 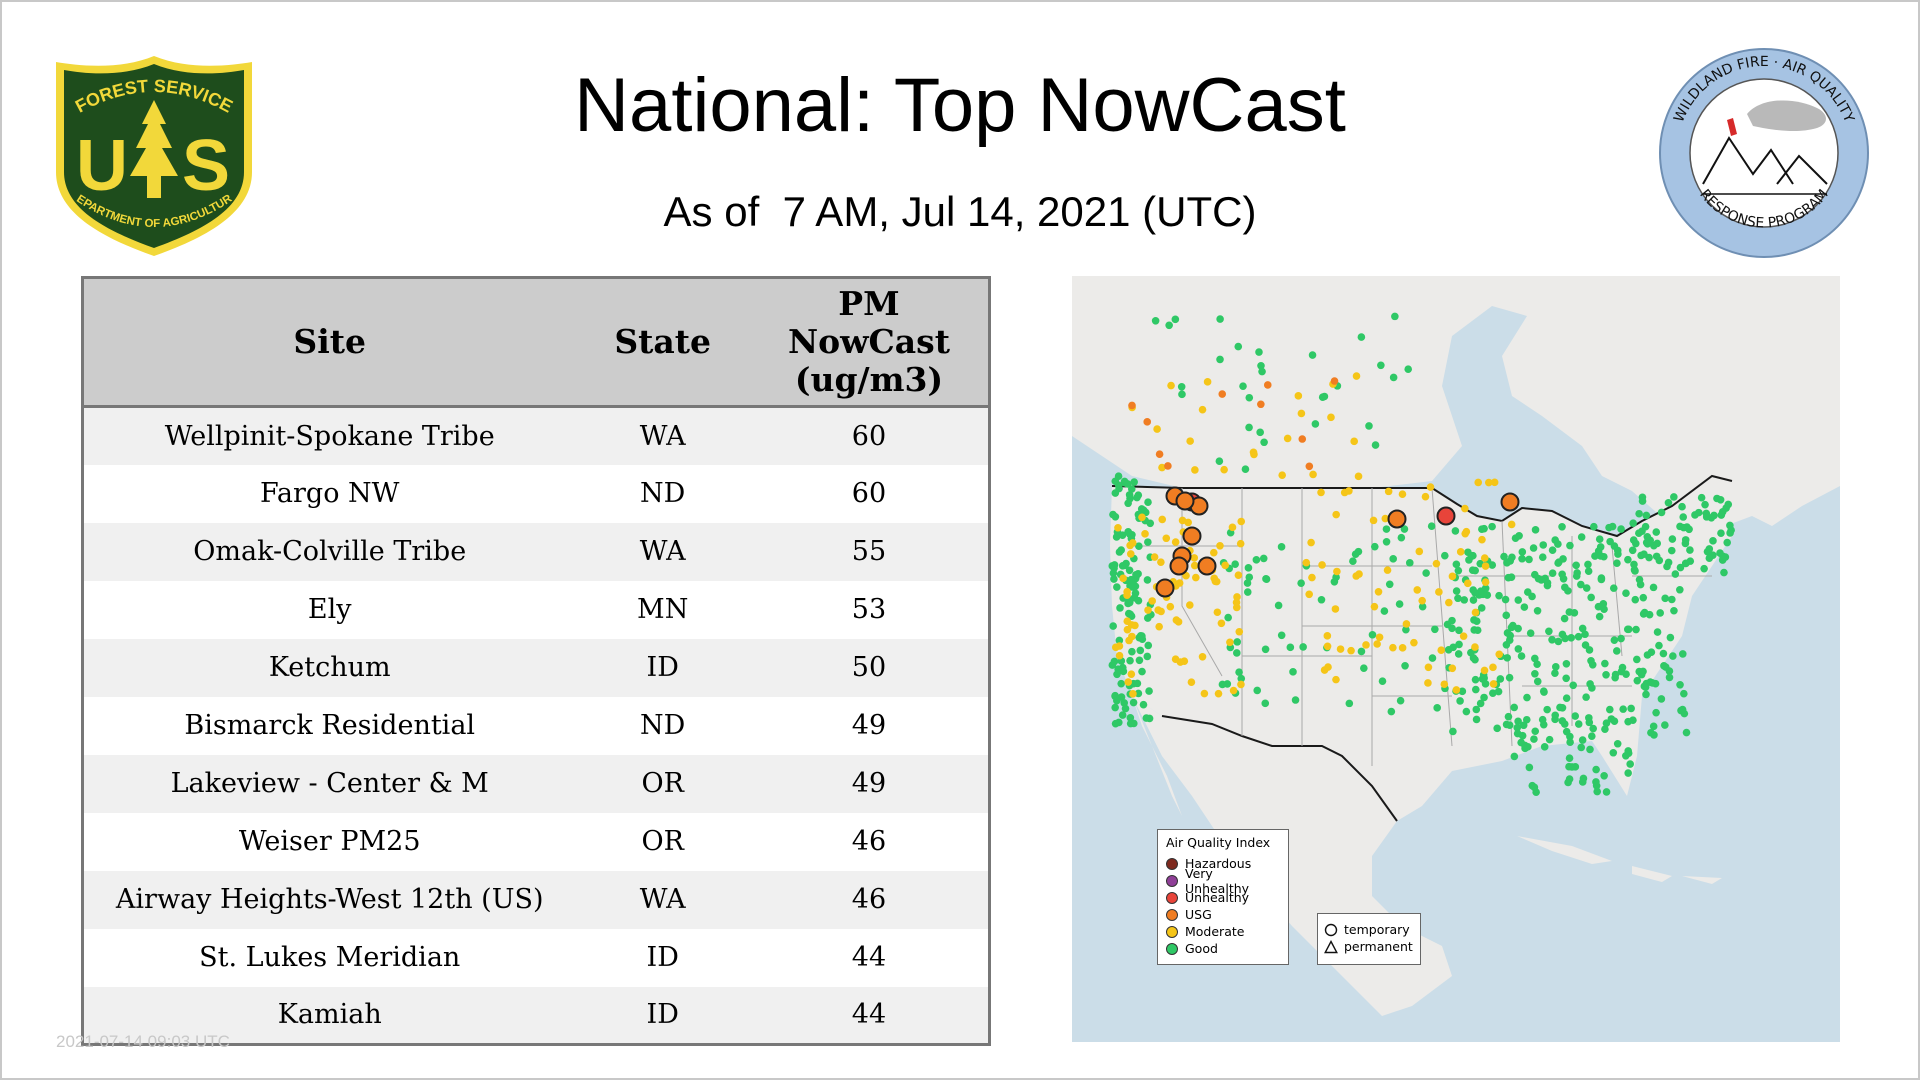 What do you see at coordinates (869, 435) in the screenshot?
I see `cell-pm-value: 60` at bounding box center [869, 435].